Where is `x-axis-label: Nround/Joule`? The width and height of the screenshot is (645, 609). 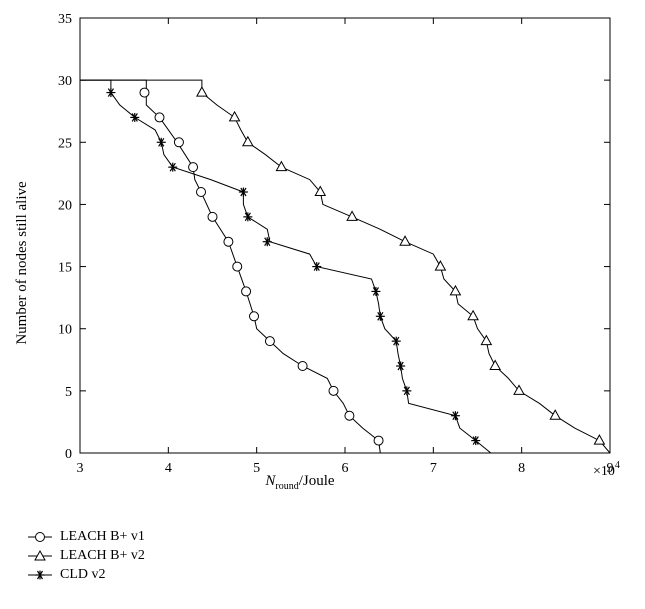
x-axis-label: Nround/Joule is located at coordinates (299, 482).